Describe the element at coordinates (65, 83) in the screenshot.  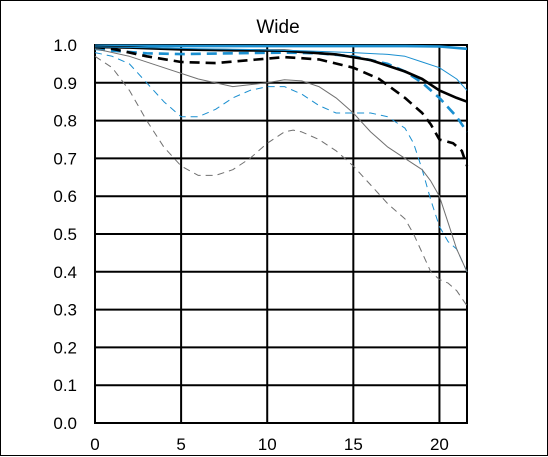
I see `y-tick-label: 0.9` at that location.